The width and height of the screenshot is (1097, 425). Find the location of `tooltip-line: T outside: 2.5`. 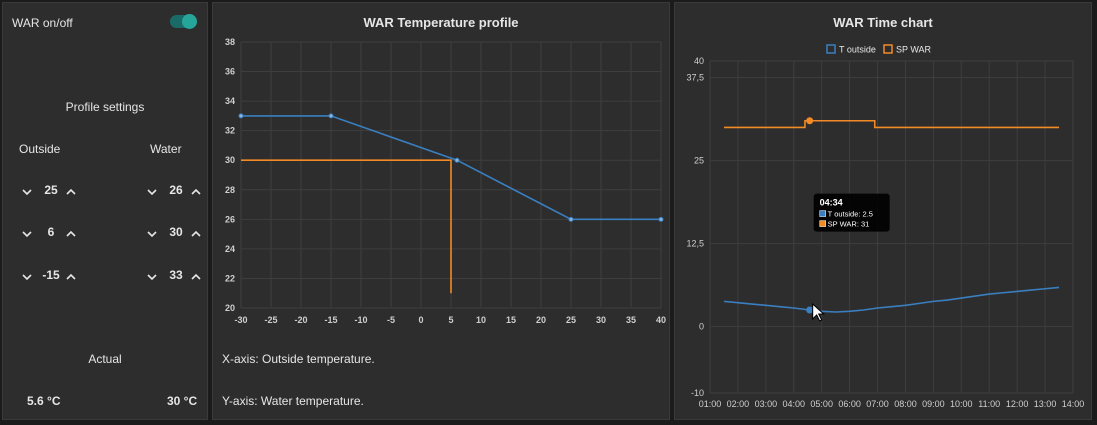

tooltip-line: T outside: 2.5 is located at coordinates (850, 214).